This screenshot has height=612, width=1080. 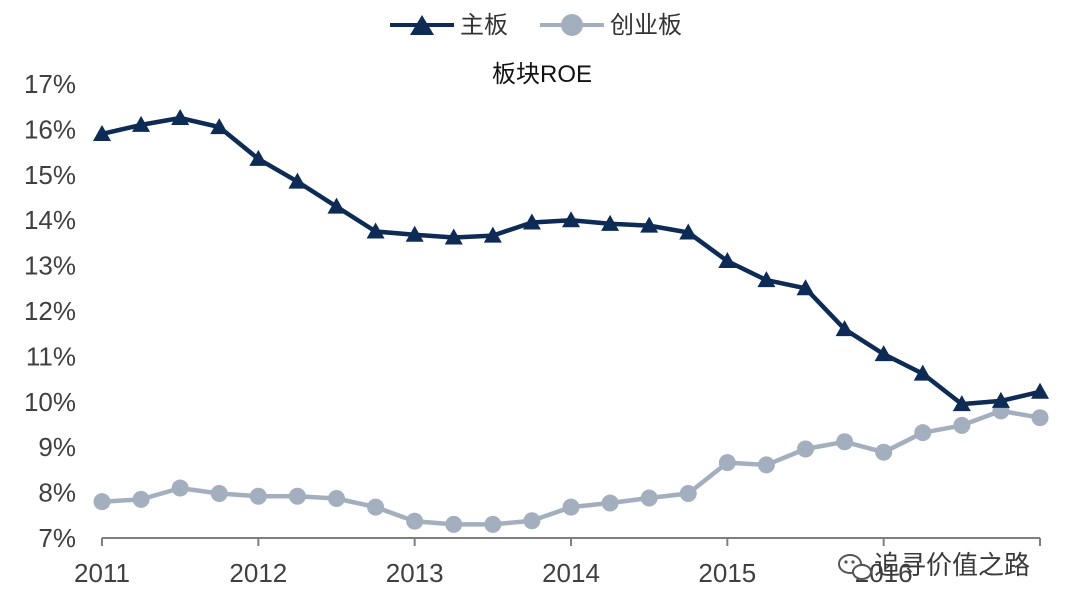 I want to click on y-tick-label: 9%, so click(x=57, y=447).